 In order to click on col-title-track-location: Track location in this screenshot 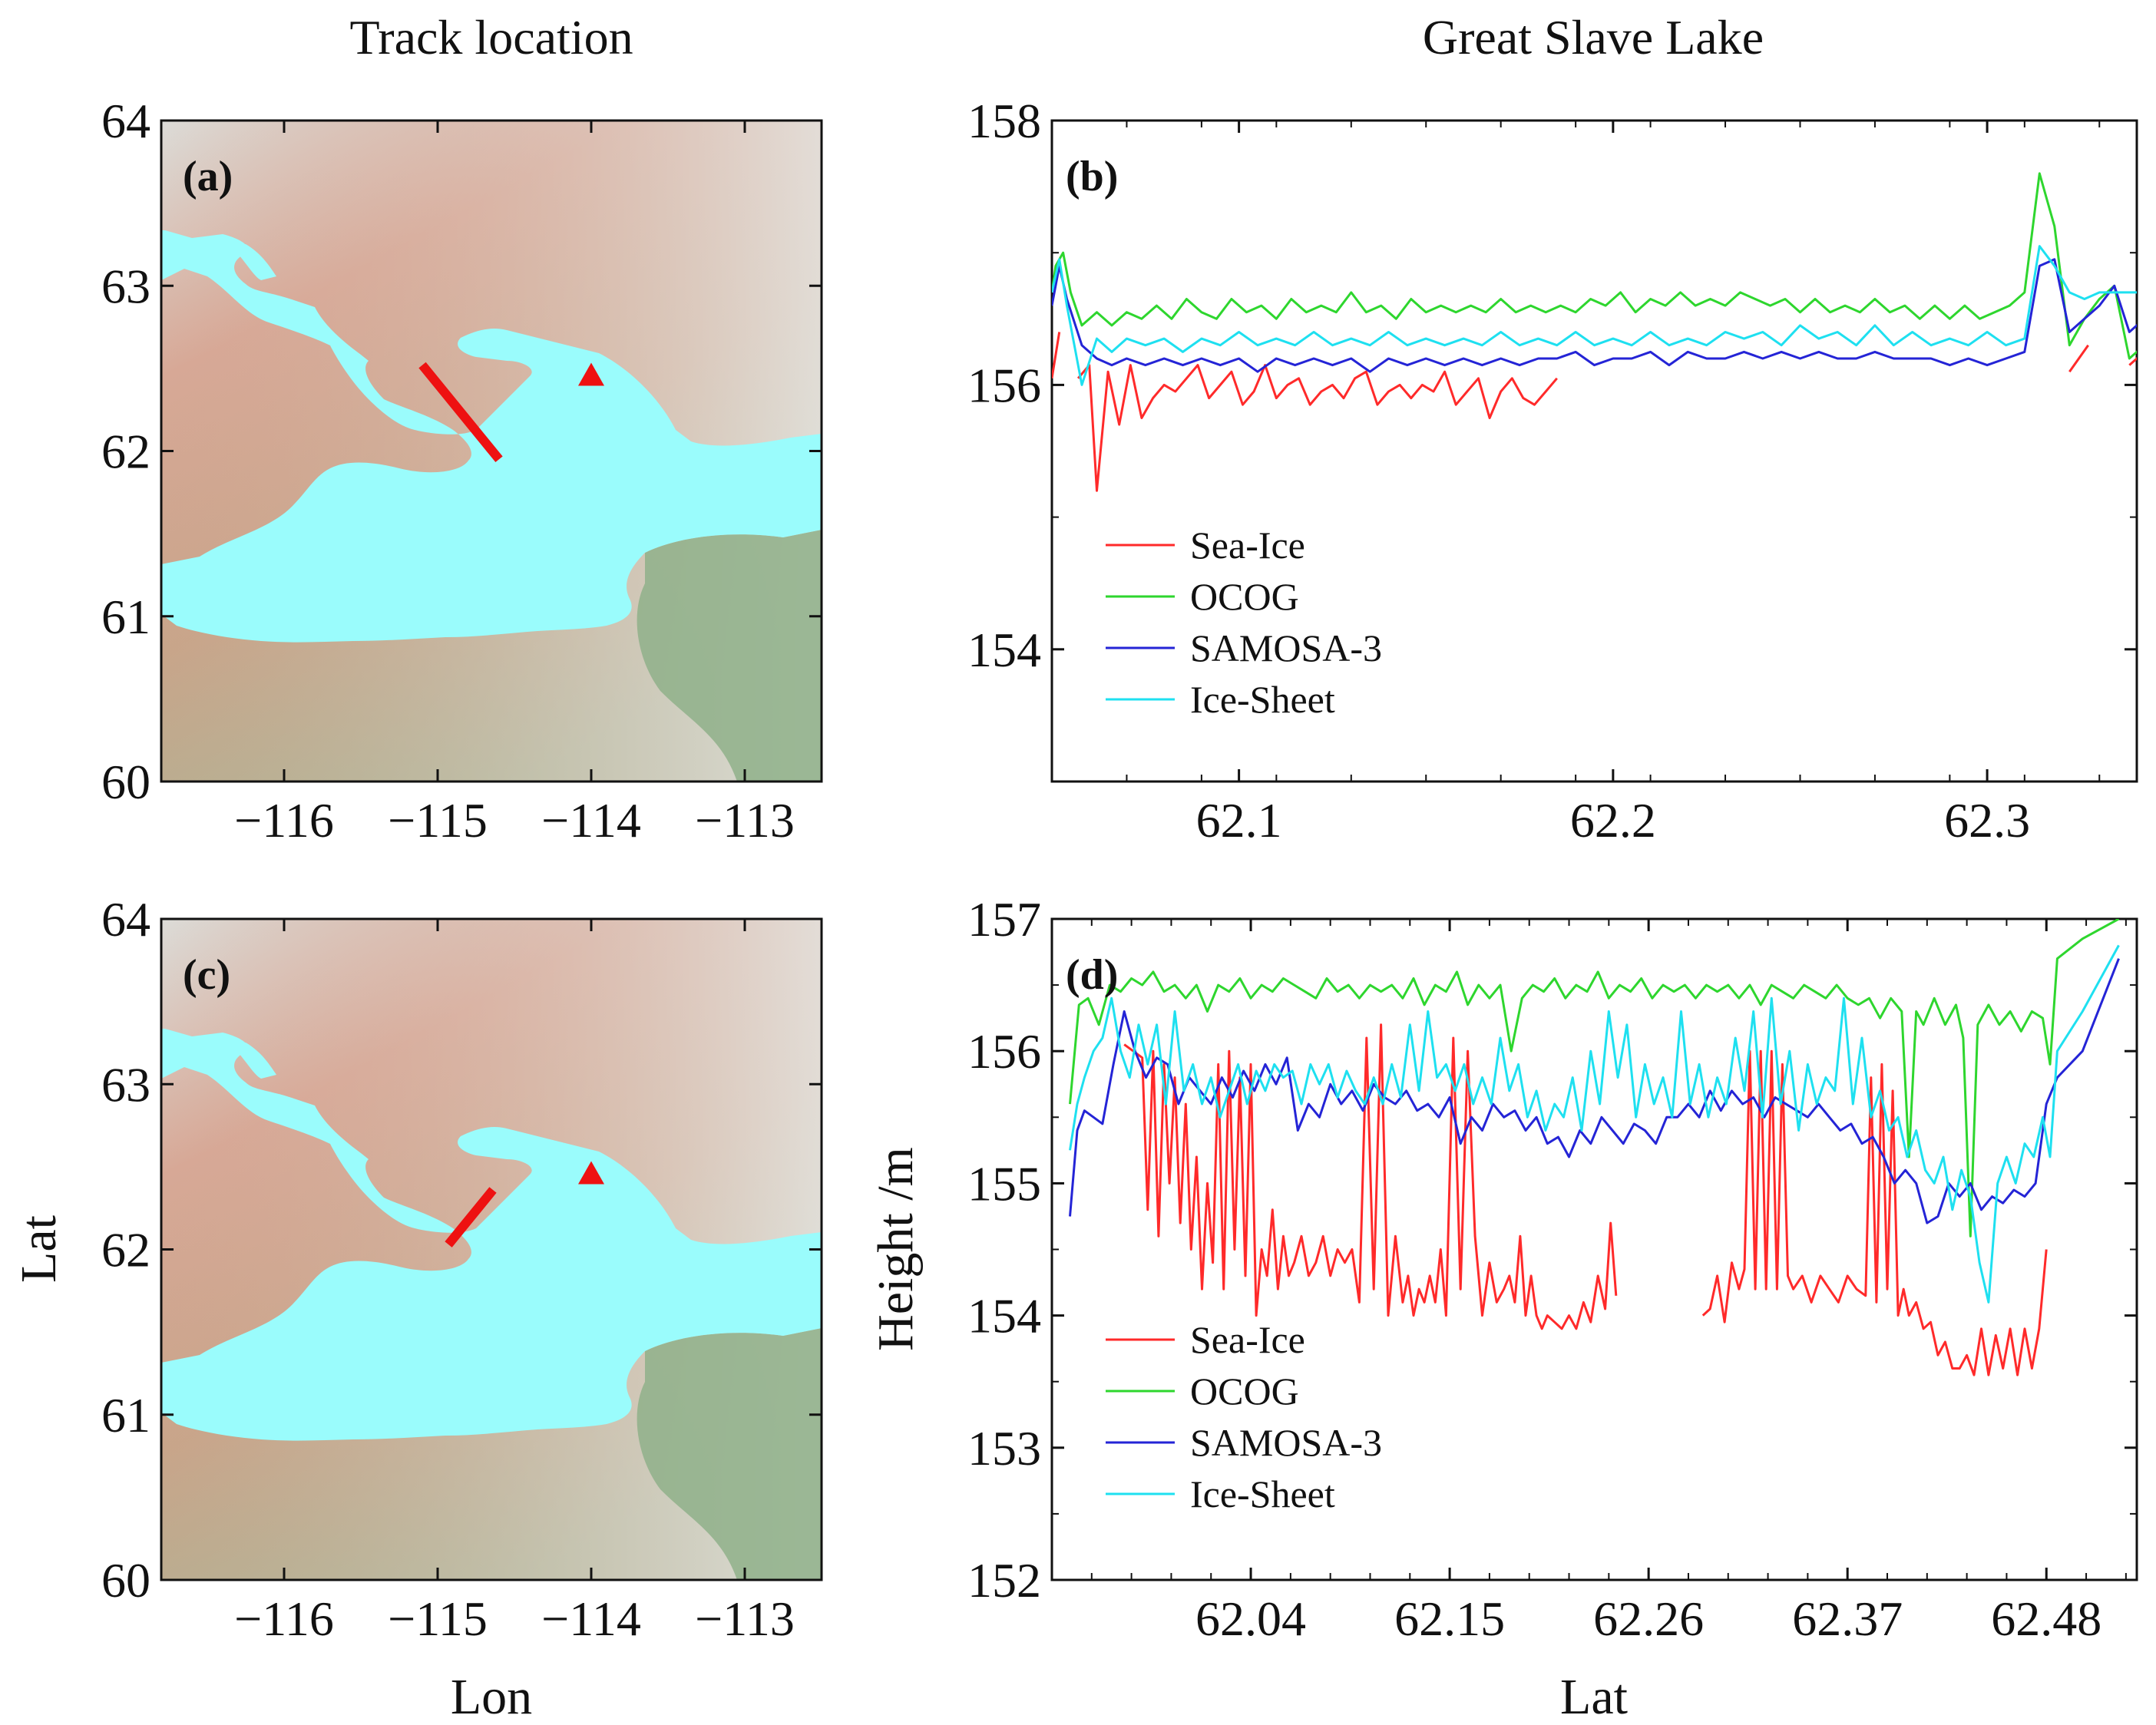, I will do `click(491, 37)`.